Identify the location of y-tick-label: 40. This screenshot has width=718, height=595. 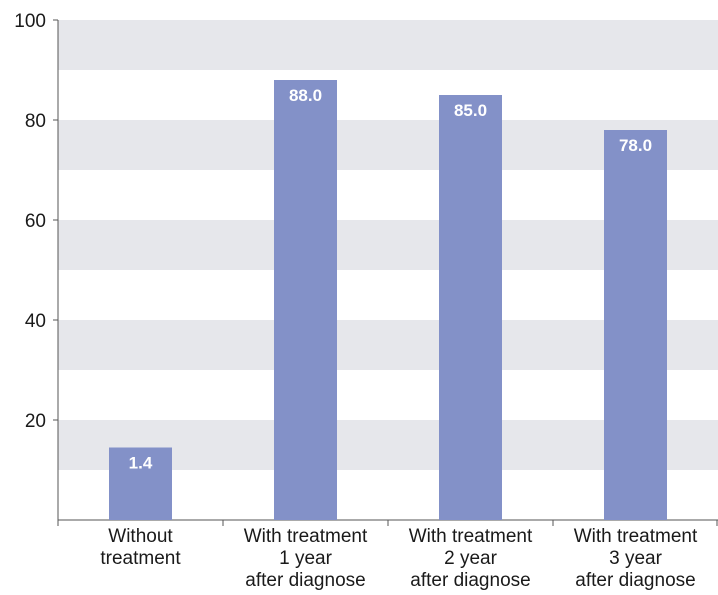
(35, 321).